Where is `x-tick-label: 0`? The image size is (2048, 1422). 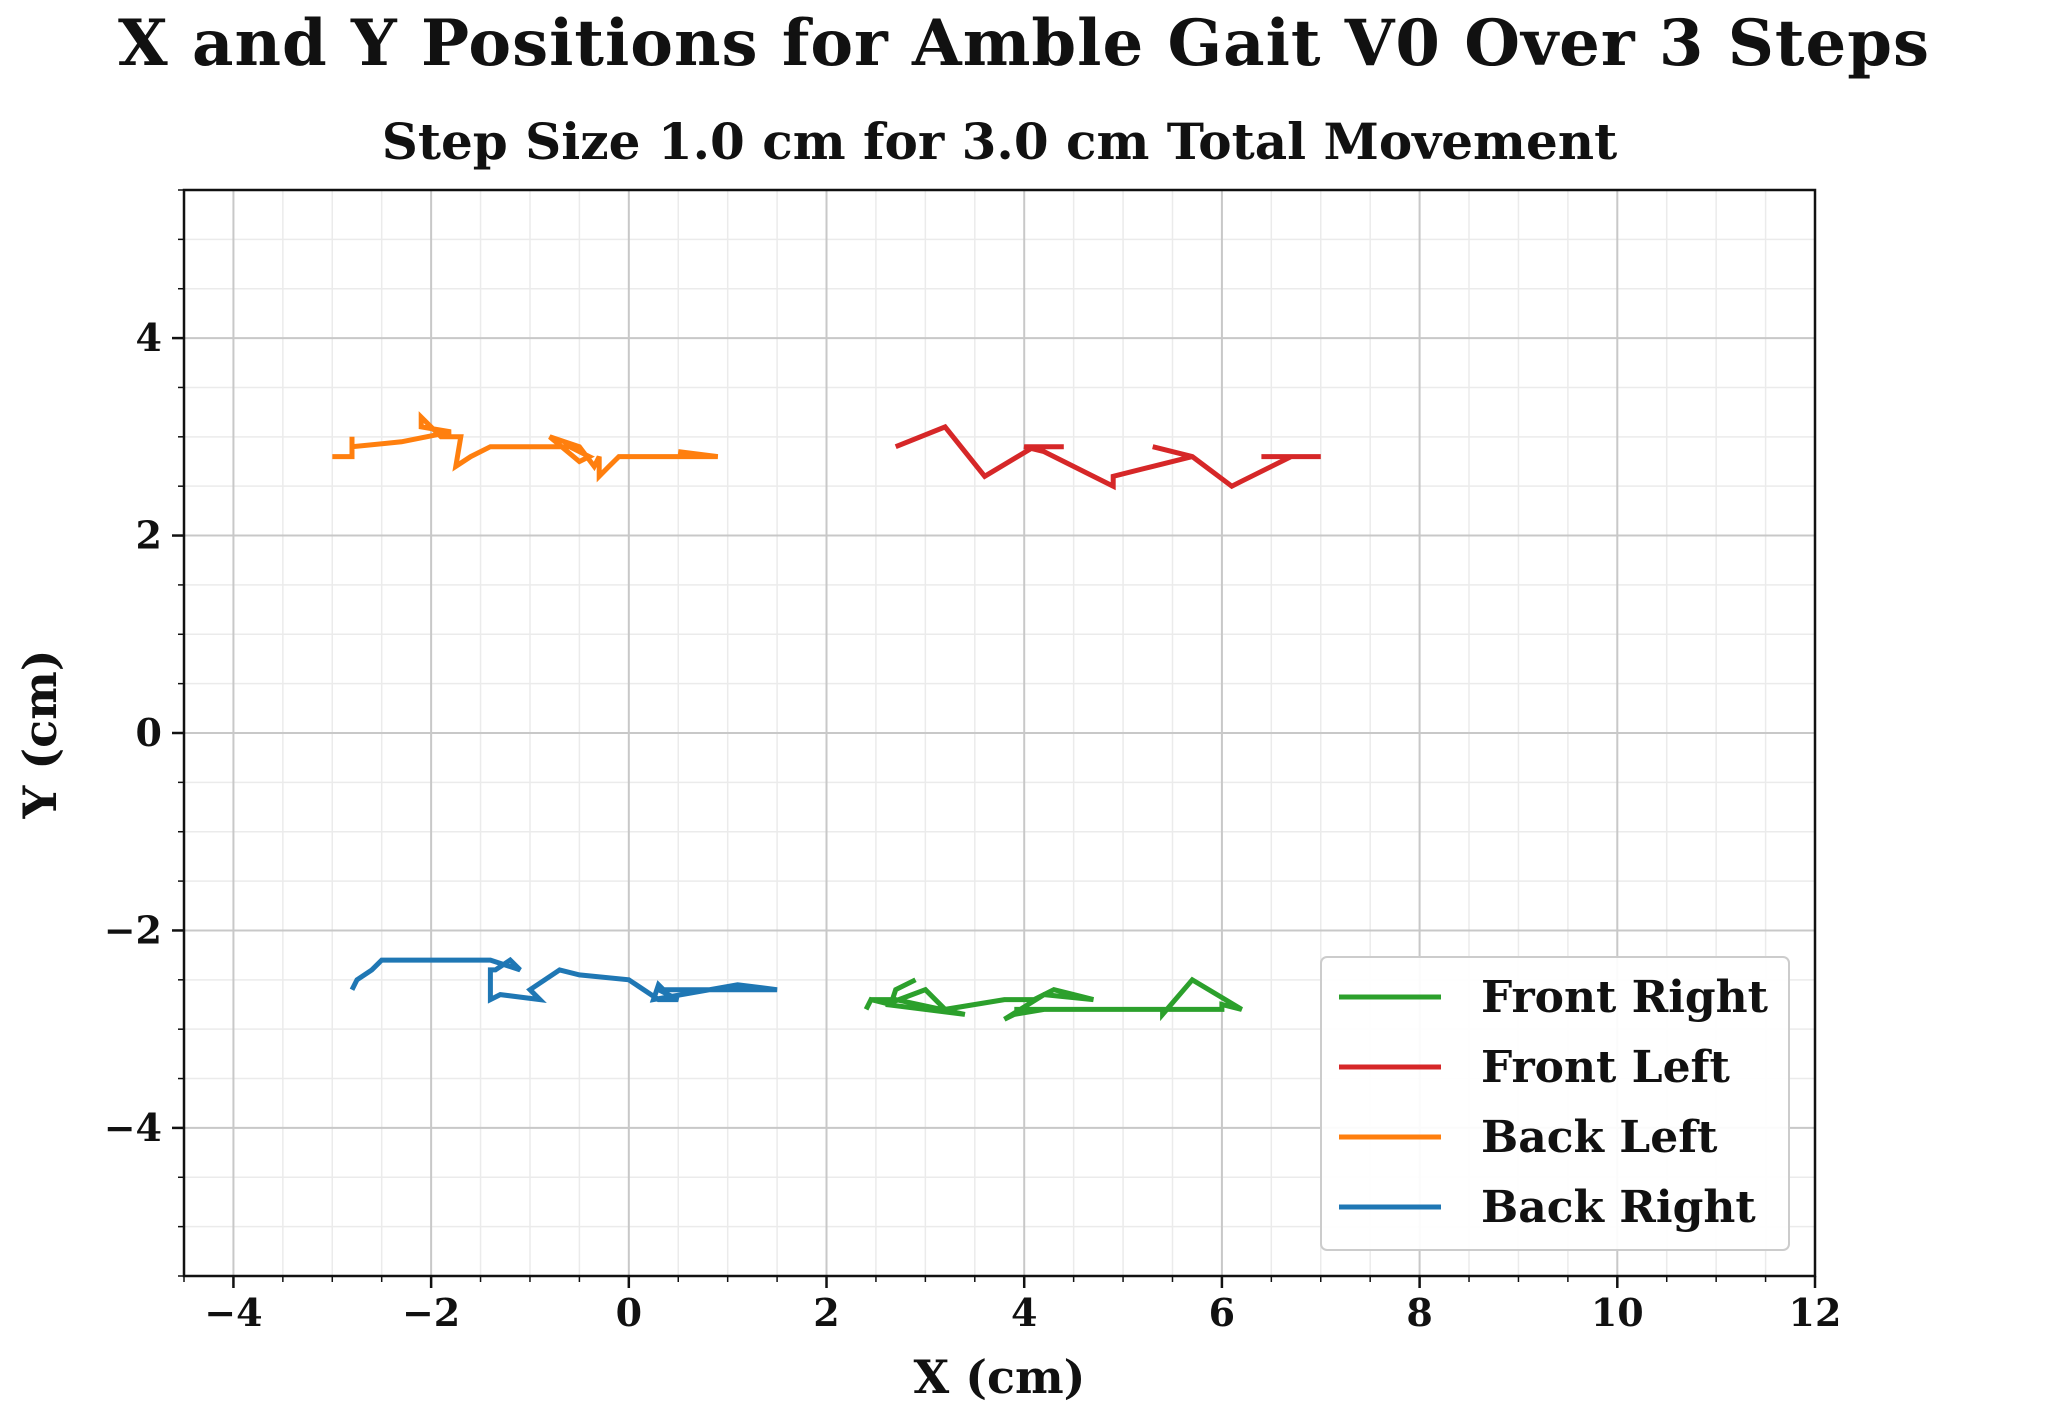
x-tick-label: 0 is located at coordinates (629, 1312).